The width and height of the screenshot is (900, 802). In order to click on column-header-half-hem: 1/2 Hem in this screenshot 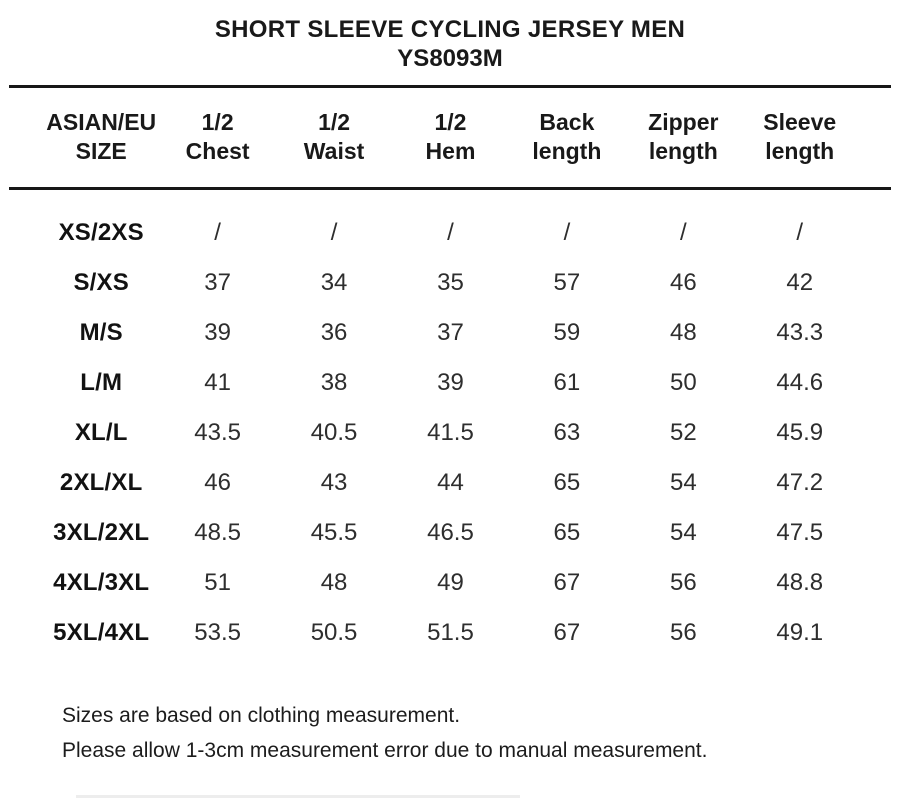, I will do `click(450, 137)`.